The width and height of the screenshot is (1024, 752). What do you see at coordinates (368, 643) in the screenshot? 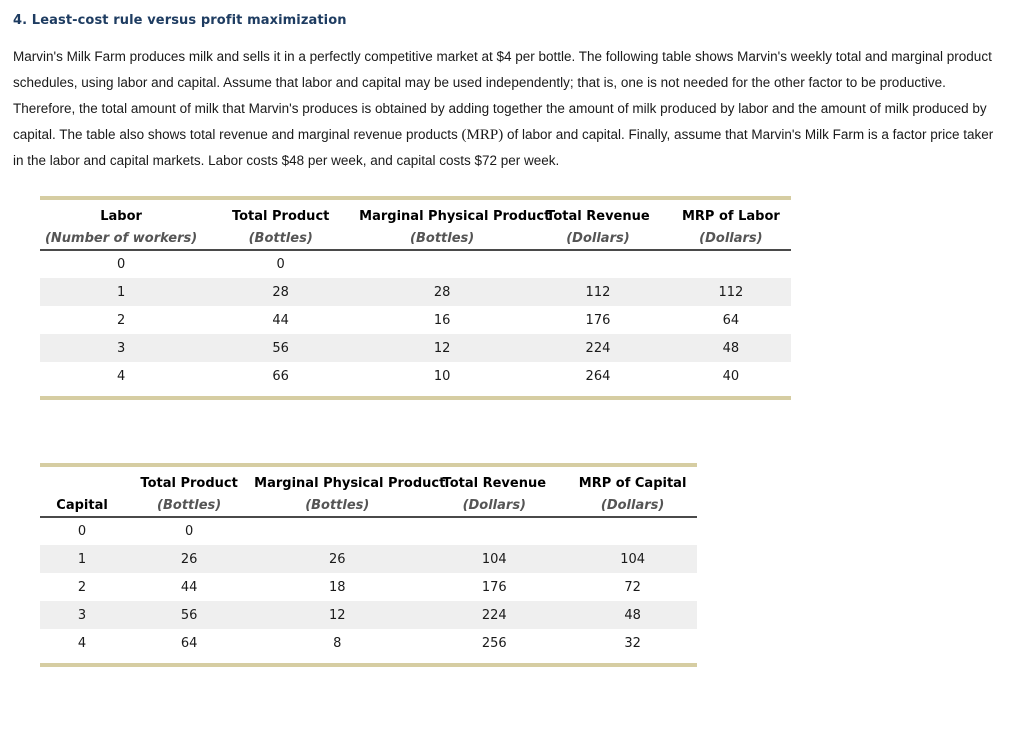
I see `table-row: 4 64 8 256 32` at bounding box center [368, 643].